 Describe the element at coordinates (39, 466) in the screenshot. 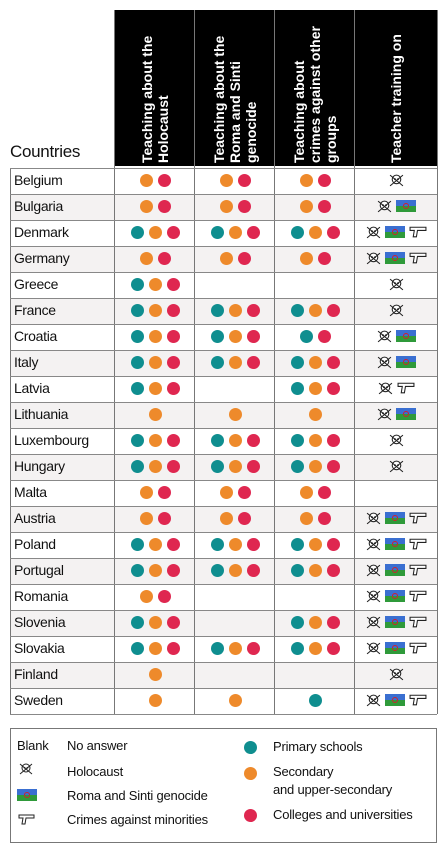

I see `country-name: Hungary` at that location.